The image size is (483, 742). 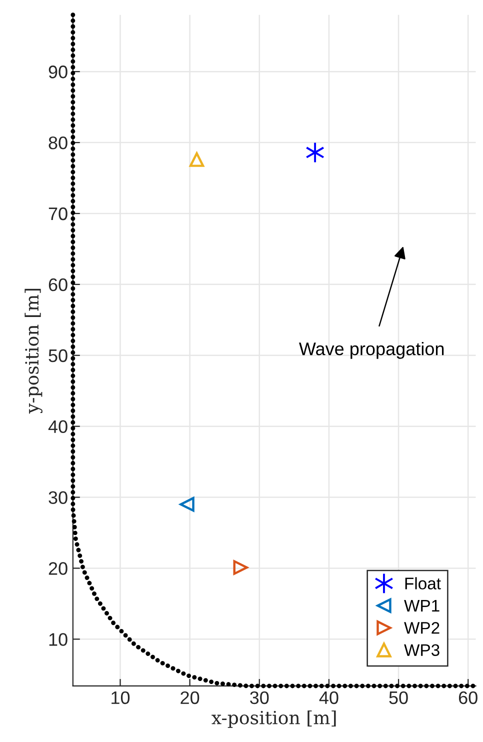 What do you see at coordinates (121, 697) in the screenshot?
I see `x-tick-label: 10` at bounding box center [121, 697].